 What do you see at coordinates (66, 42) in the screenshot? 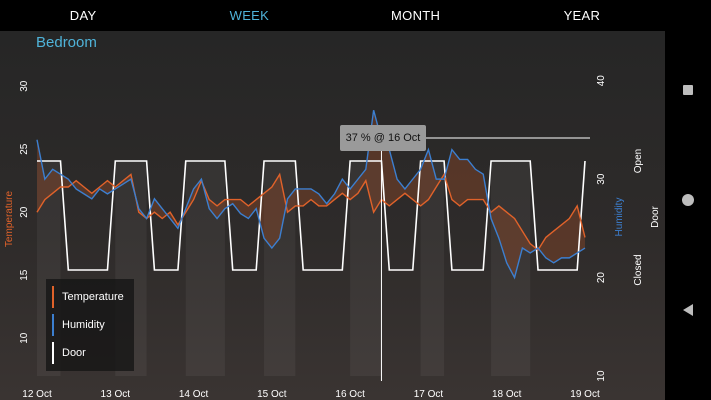
I see `room-title: Bedroom` at bounding box center [66, 42].